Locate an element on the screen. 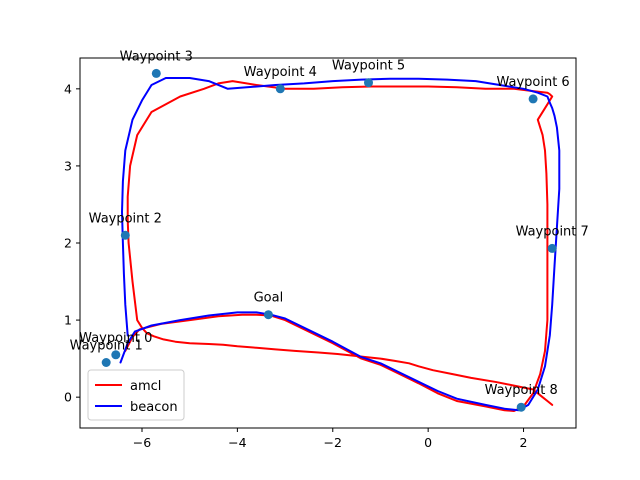 Image resolution: width=640 pixels, height=480 pixels. y-axis-ticks: 0 1 2 3 4 is located at coordinates (72, 243).